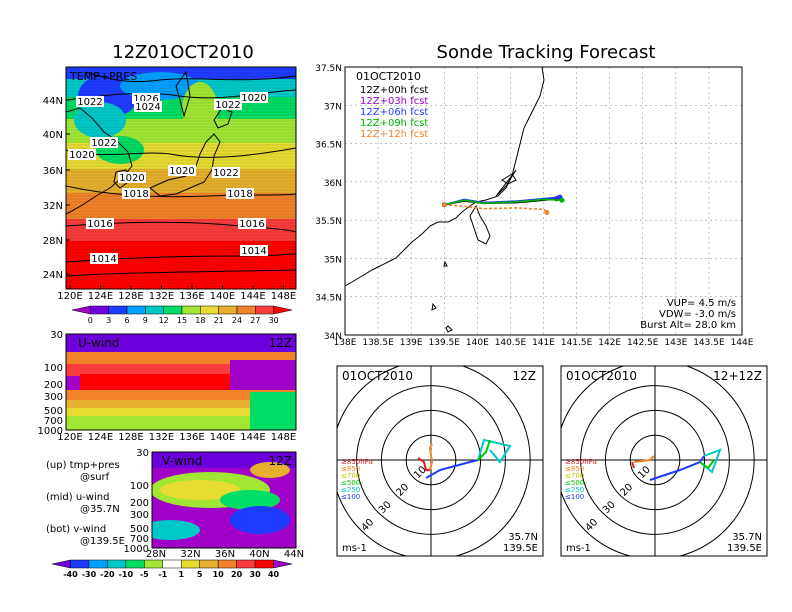  I want to click on right-title: Sonde Tracking Forecast, so click(546, 52).